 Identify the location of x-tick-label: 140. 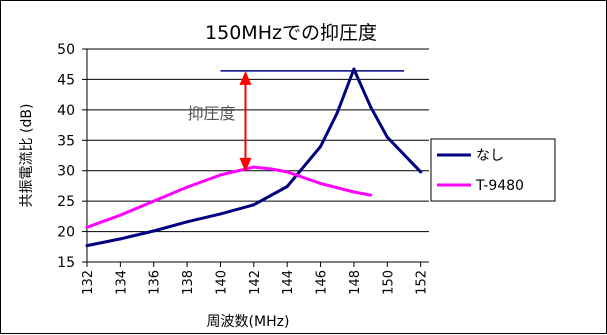
(221, 282).